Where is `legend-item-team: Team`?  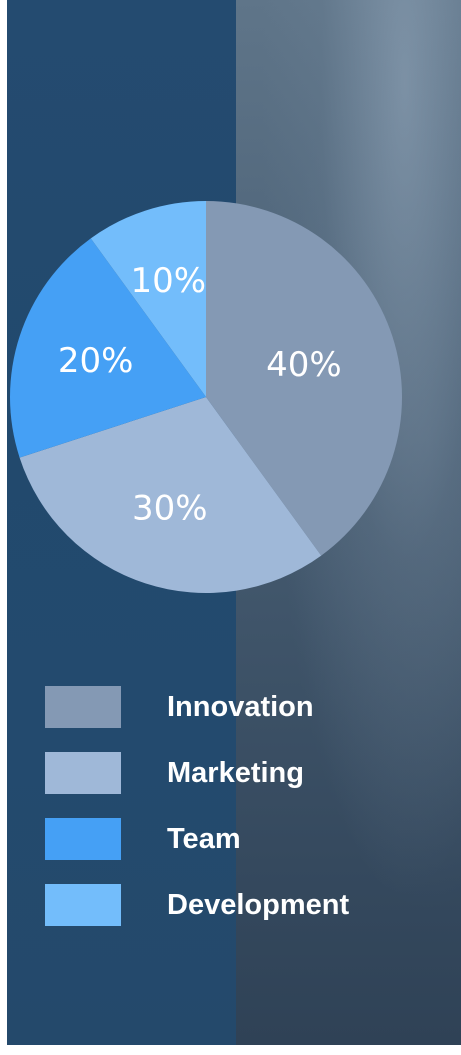
legend-item-team: Team is located at coordinates (245, 839).